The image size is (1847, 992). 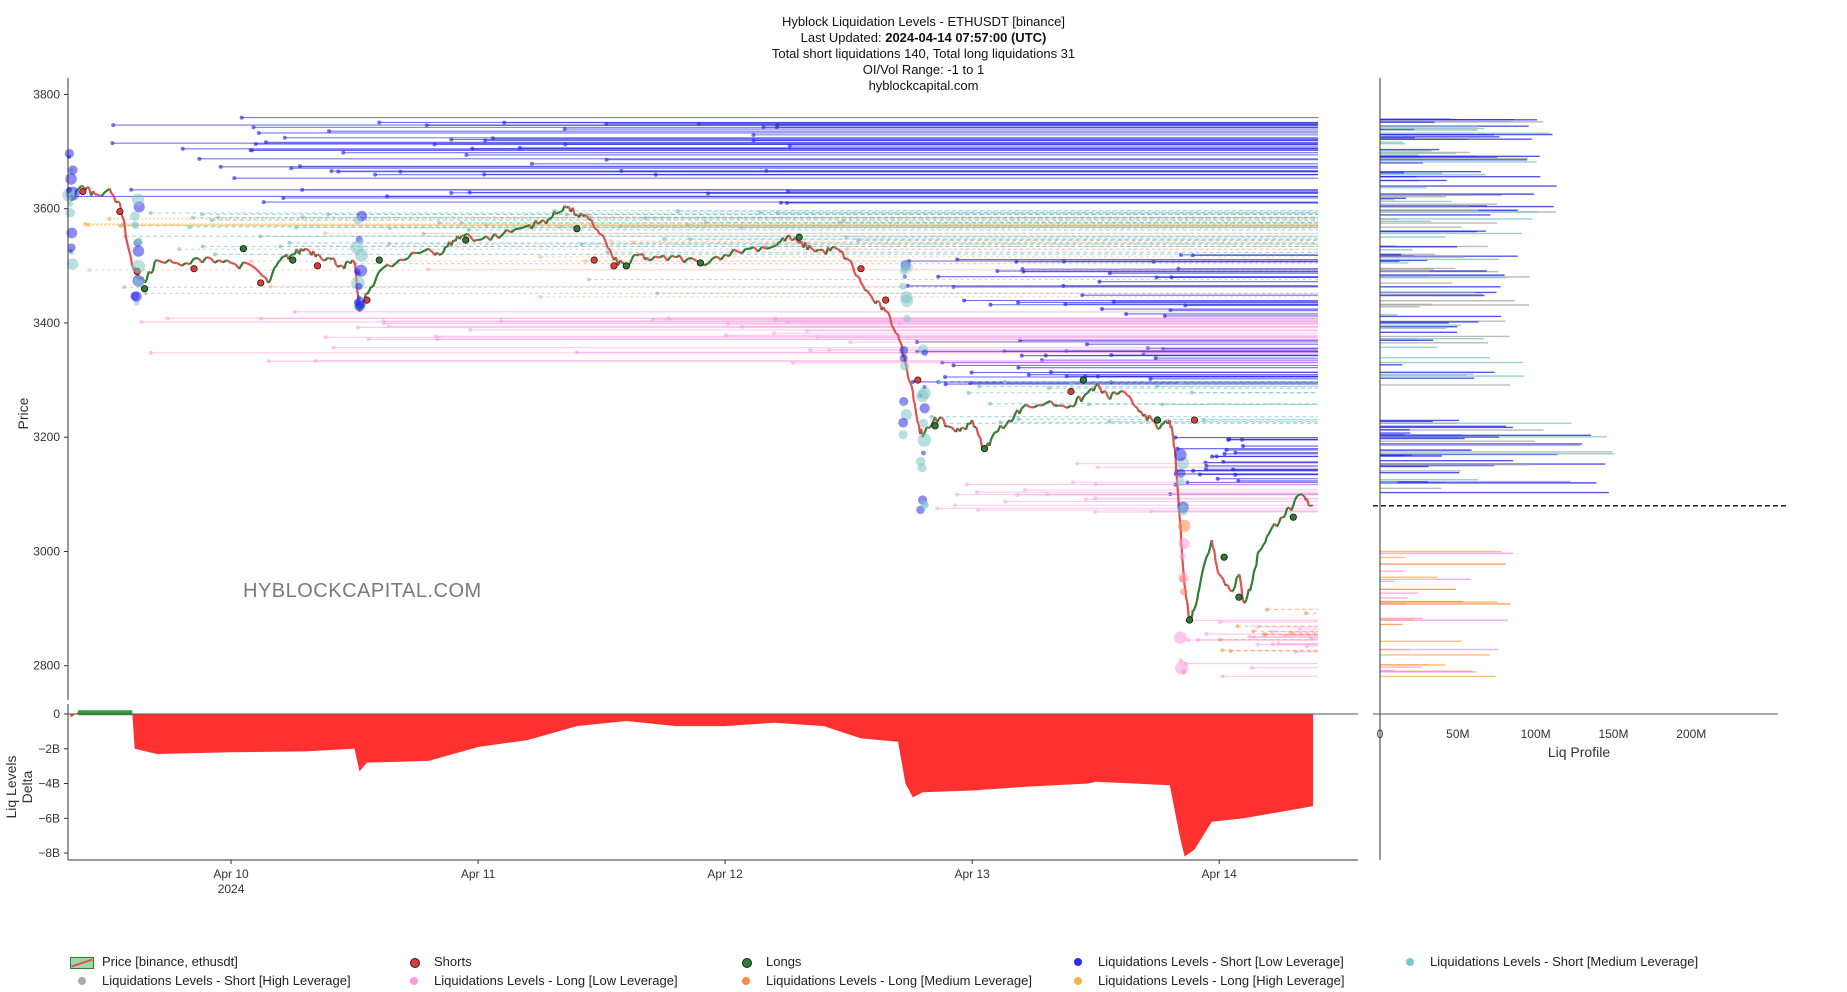 What do you see at coordinates (105, 712) in the screenshot?
I see `delta-area-positive` at bounding box center [105, 712].